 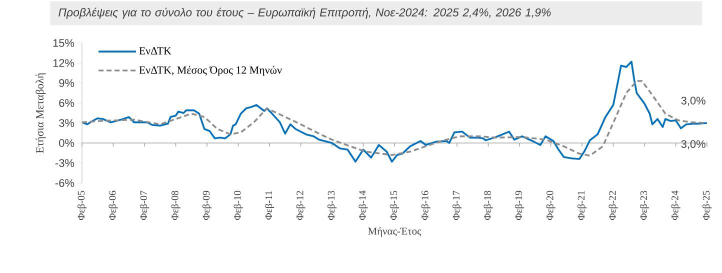 What do you see at coordinates (707, 205) in the screenshot?
I see `x-tick-label: Φεβ-25` at bounding box center [707, 205].